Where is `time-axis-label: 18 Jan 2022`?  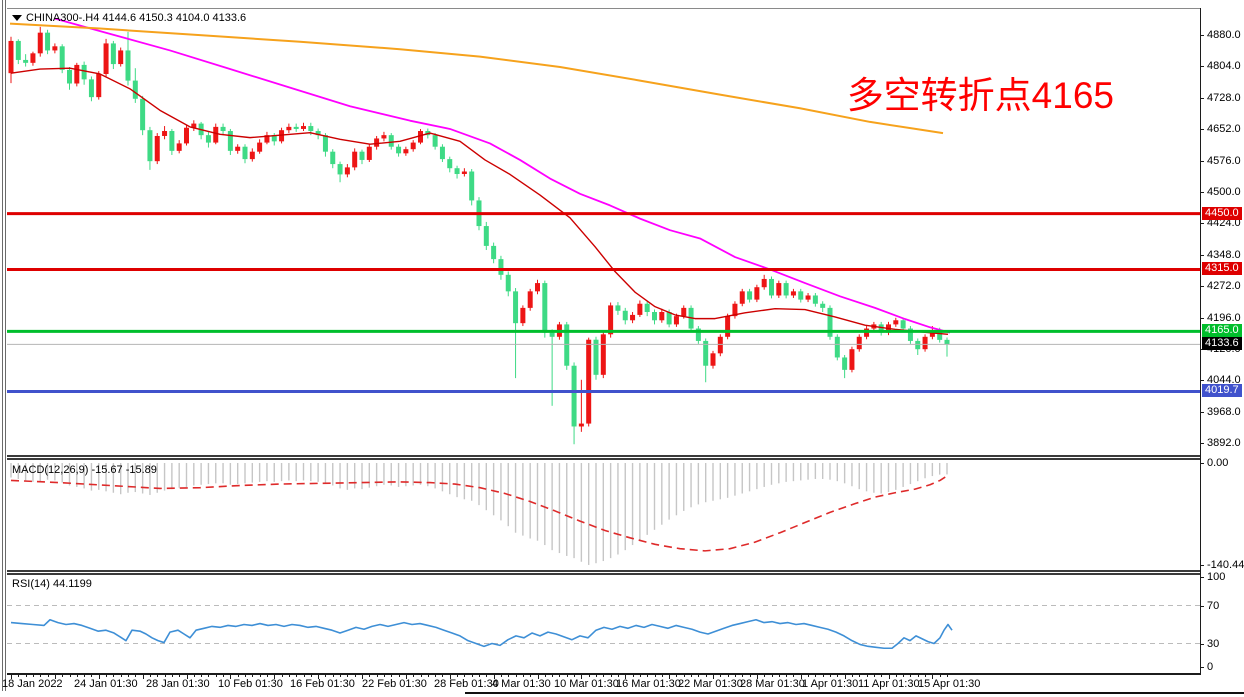
time-axis-label: 18 Jan 2022 is located at coordinates (32, 684).